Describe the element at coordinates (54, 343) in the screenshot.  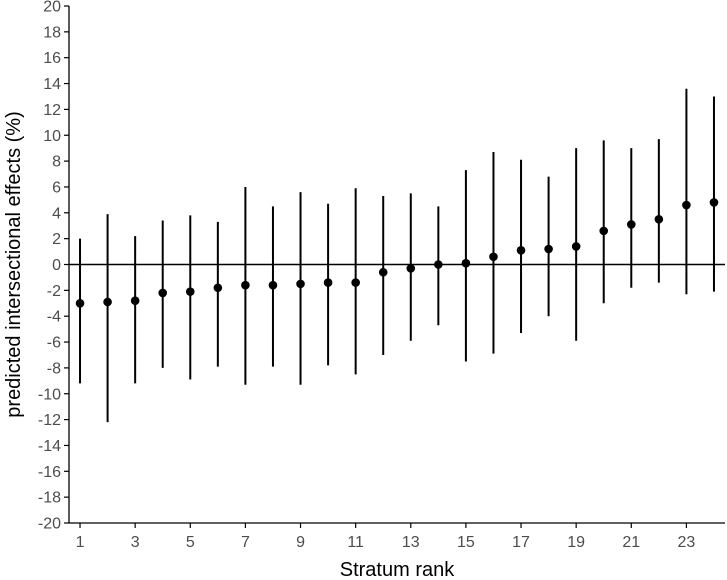
I see `y-tick-label: -6` at that location.